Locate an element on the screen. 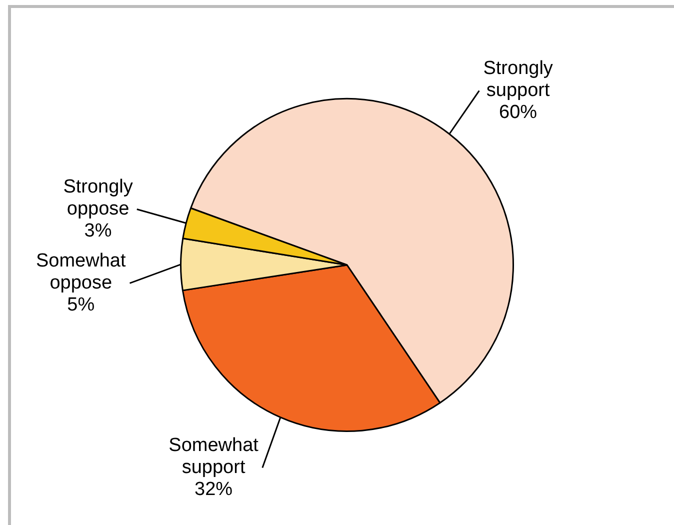 This screenshot has height=525, width=674. data-label: 3% is located at coordinates (98, 231).